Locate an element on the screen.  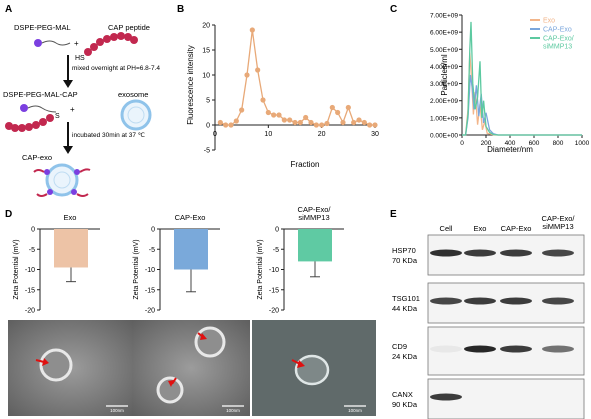
label-cap-exo: CAP-exo is located at coordinates (37, 157).